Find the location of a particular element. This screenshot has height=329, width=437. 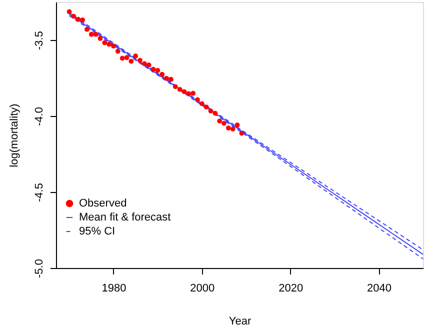

x-tick-label: 2000 is located at coordinates (202, 288).